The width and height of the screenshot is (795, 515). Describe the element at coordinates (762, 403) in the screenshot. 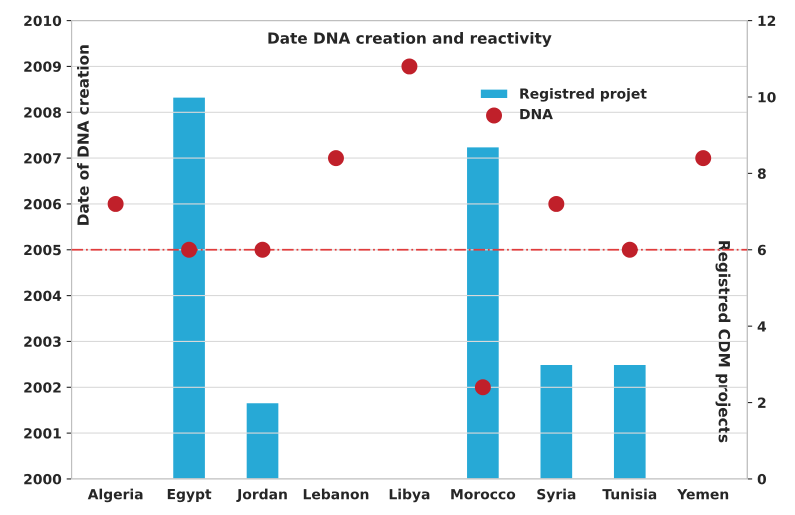

I see `y2-tick-label: 2` at that location.